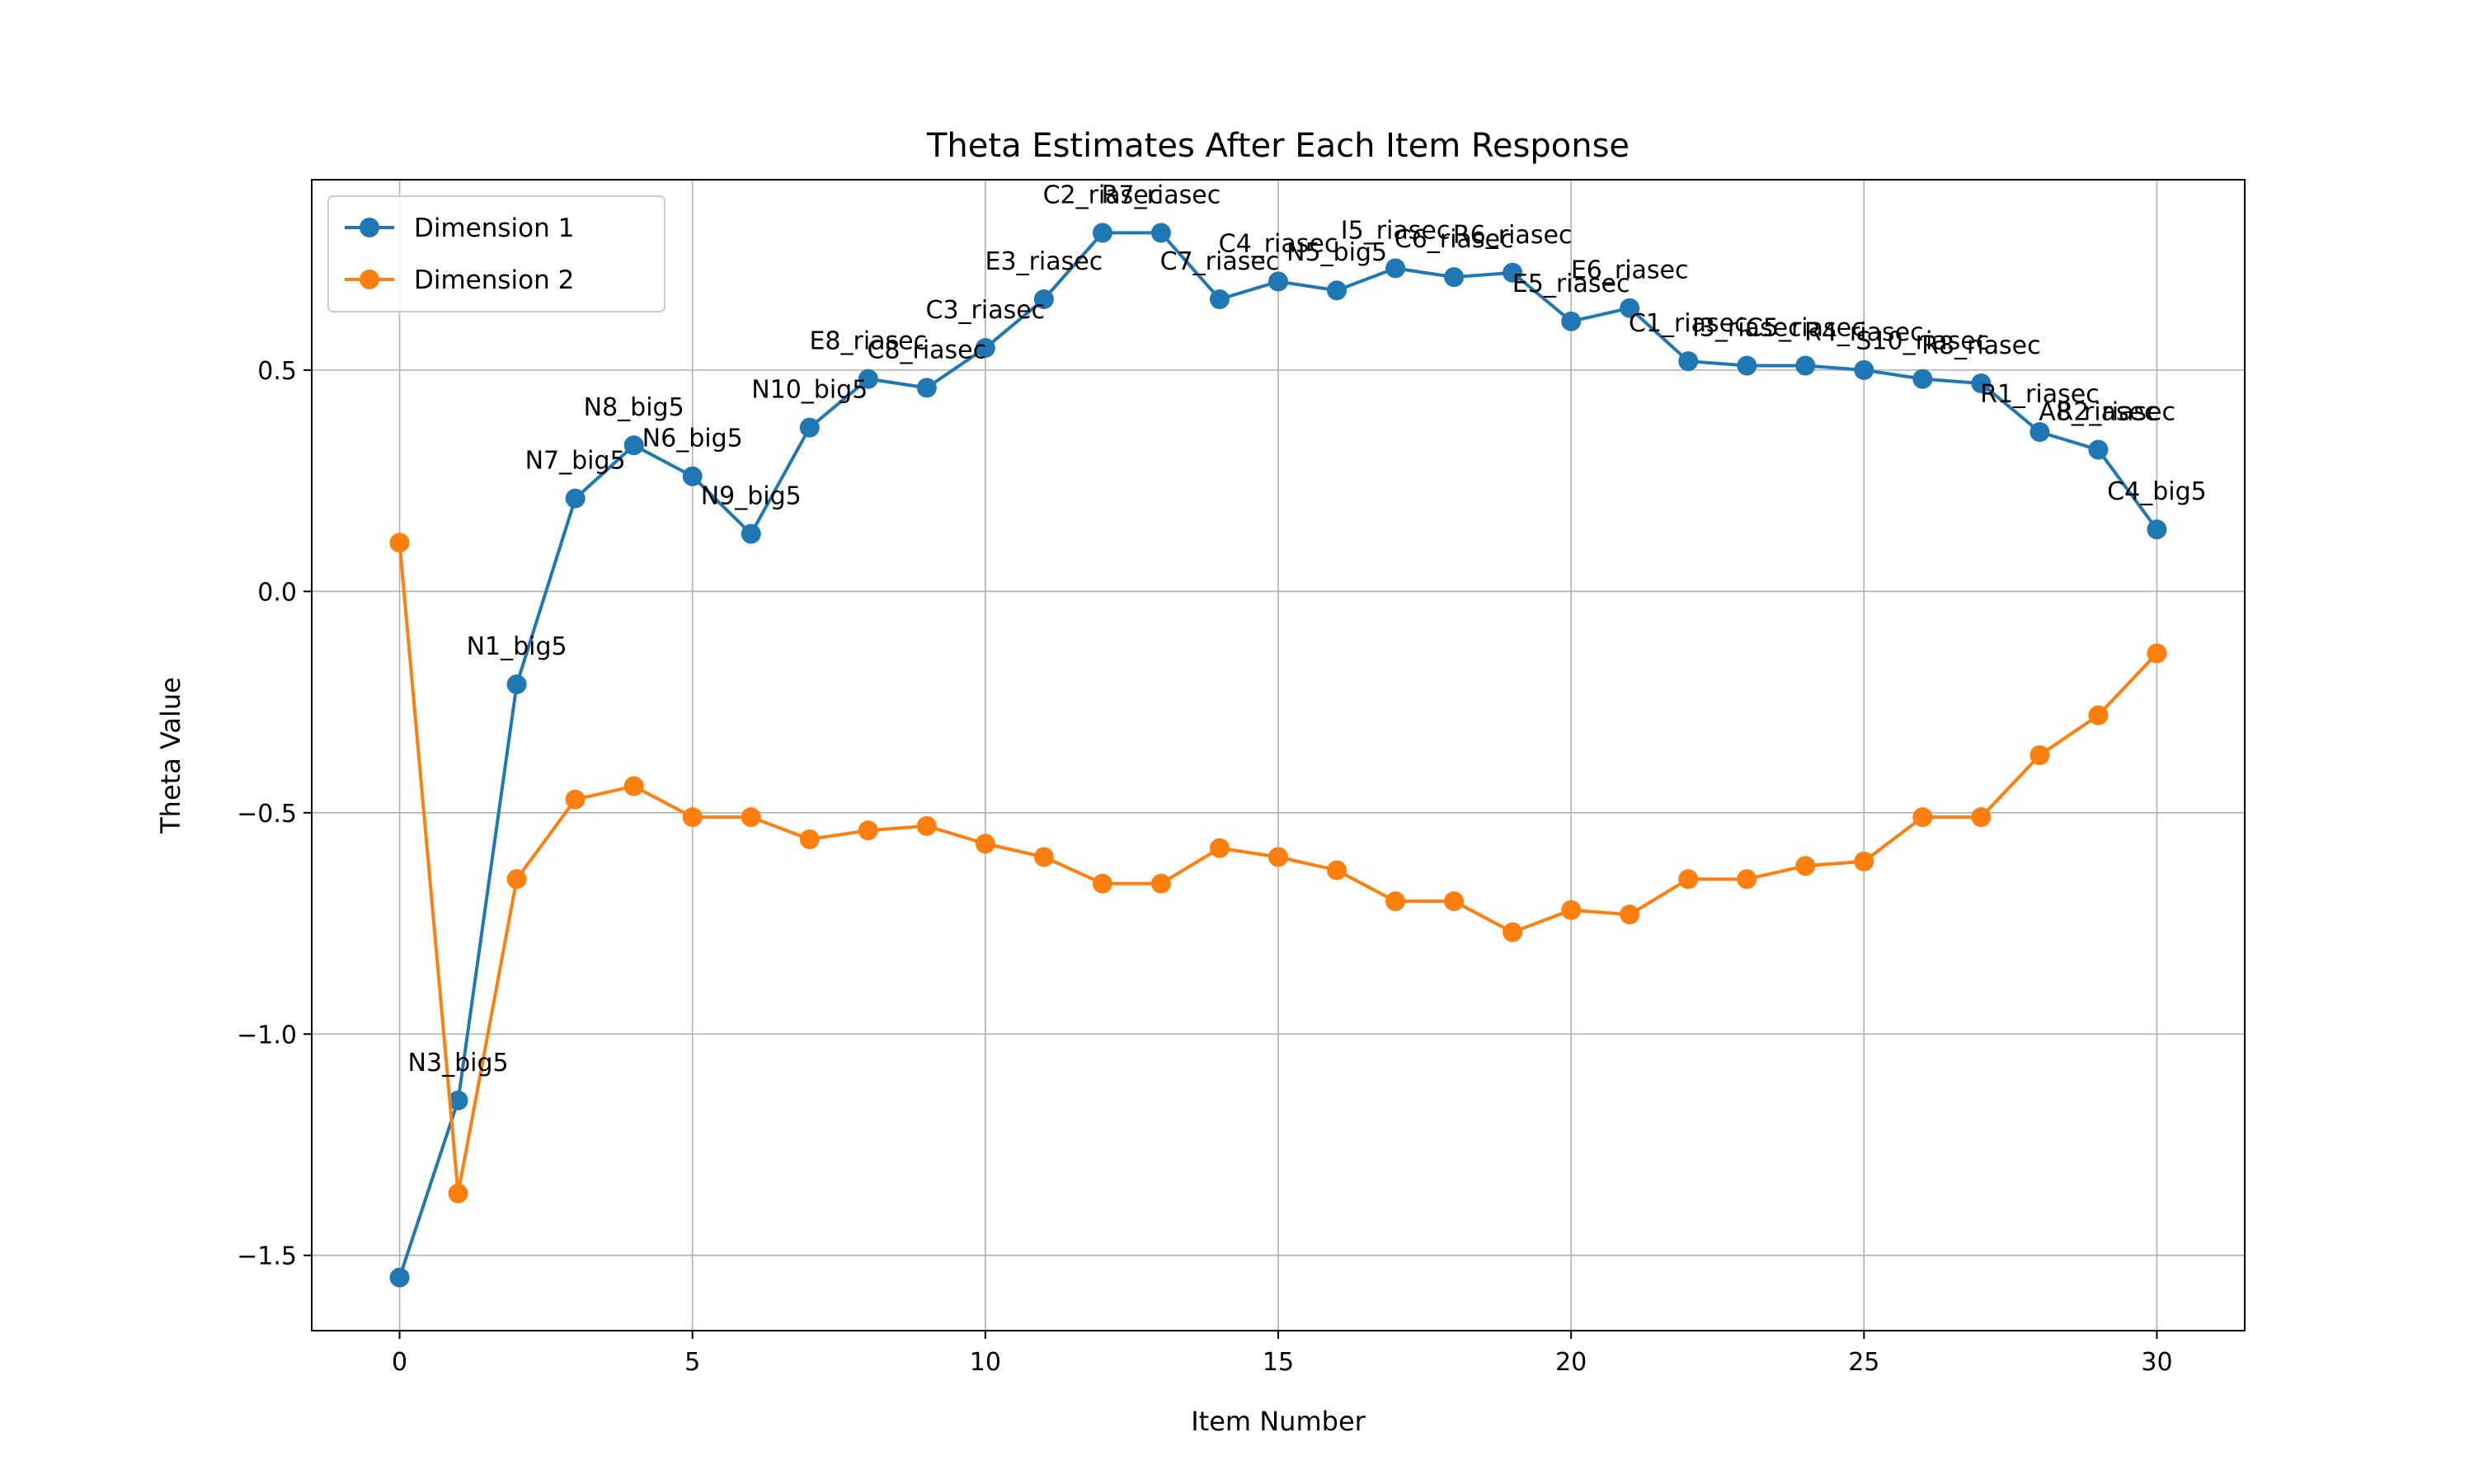 This screenshot has width=2474, height=1484. I want to click on point-label: E6_riasec, so click(1630, 270).